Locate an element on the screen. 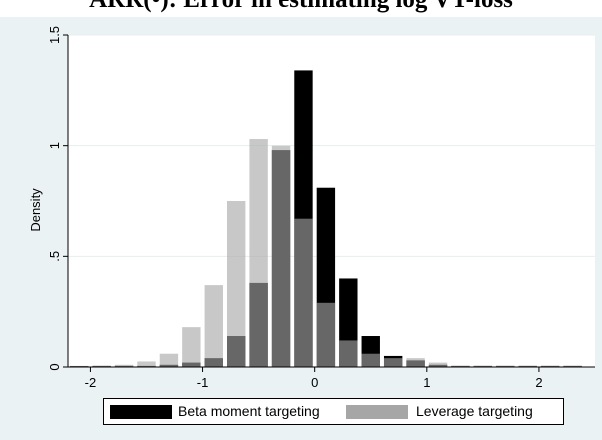 Image resolution: width=602 pixels, height=440 pixels. x-tick-label: -2 is located at coordinates (91, 382).